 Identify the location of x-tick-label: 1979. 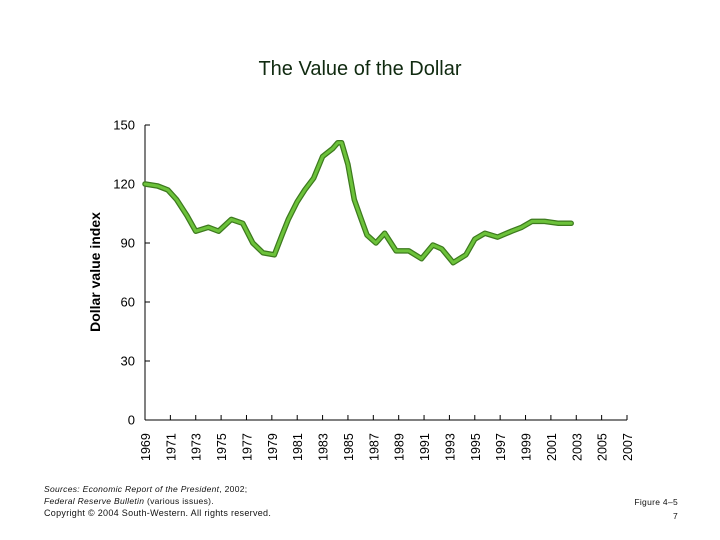
(273, 447).